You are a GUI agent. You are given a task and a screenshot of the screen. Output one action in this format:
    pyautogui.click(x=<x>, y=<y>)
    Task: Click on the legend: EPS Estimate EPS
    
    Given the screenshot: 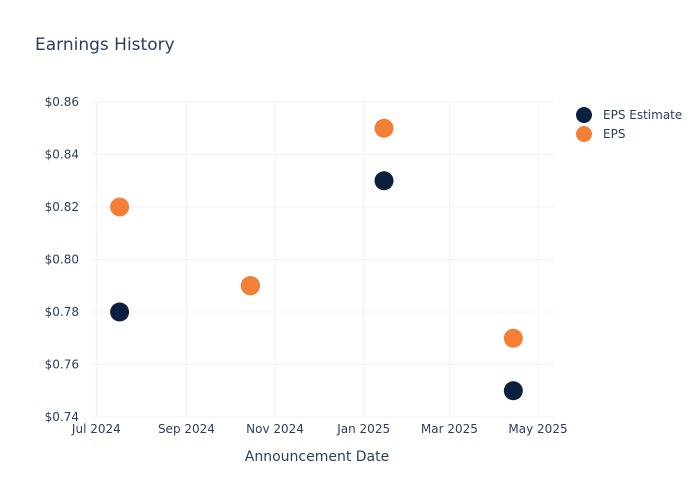 What is the action you would take?
    pyautogui.click(x=629, y=124)
    